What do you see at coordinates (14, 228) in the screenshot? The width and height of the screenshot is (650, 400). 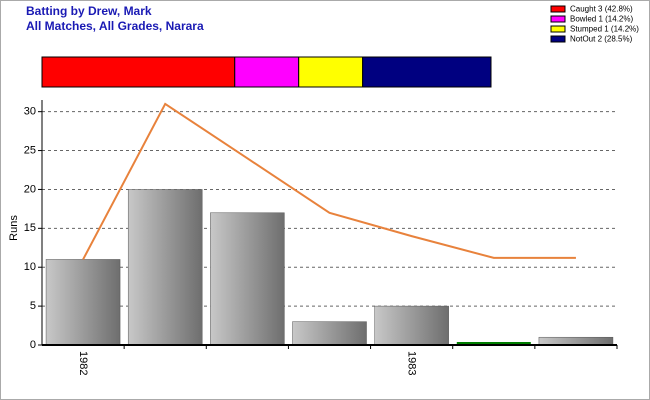 I see `y-axis-label: Runs` at bounding box center [14, 228].